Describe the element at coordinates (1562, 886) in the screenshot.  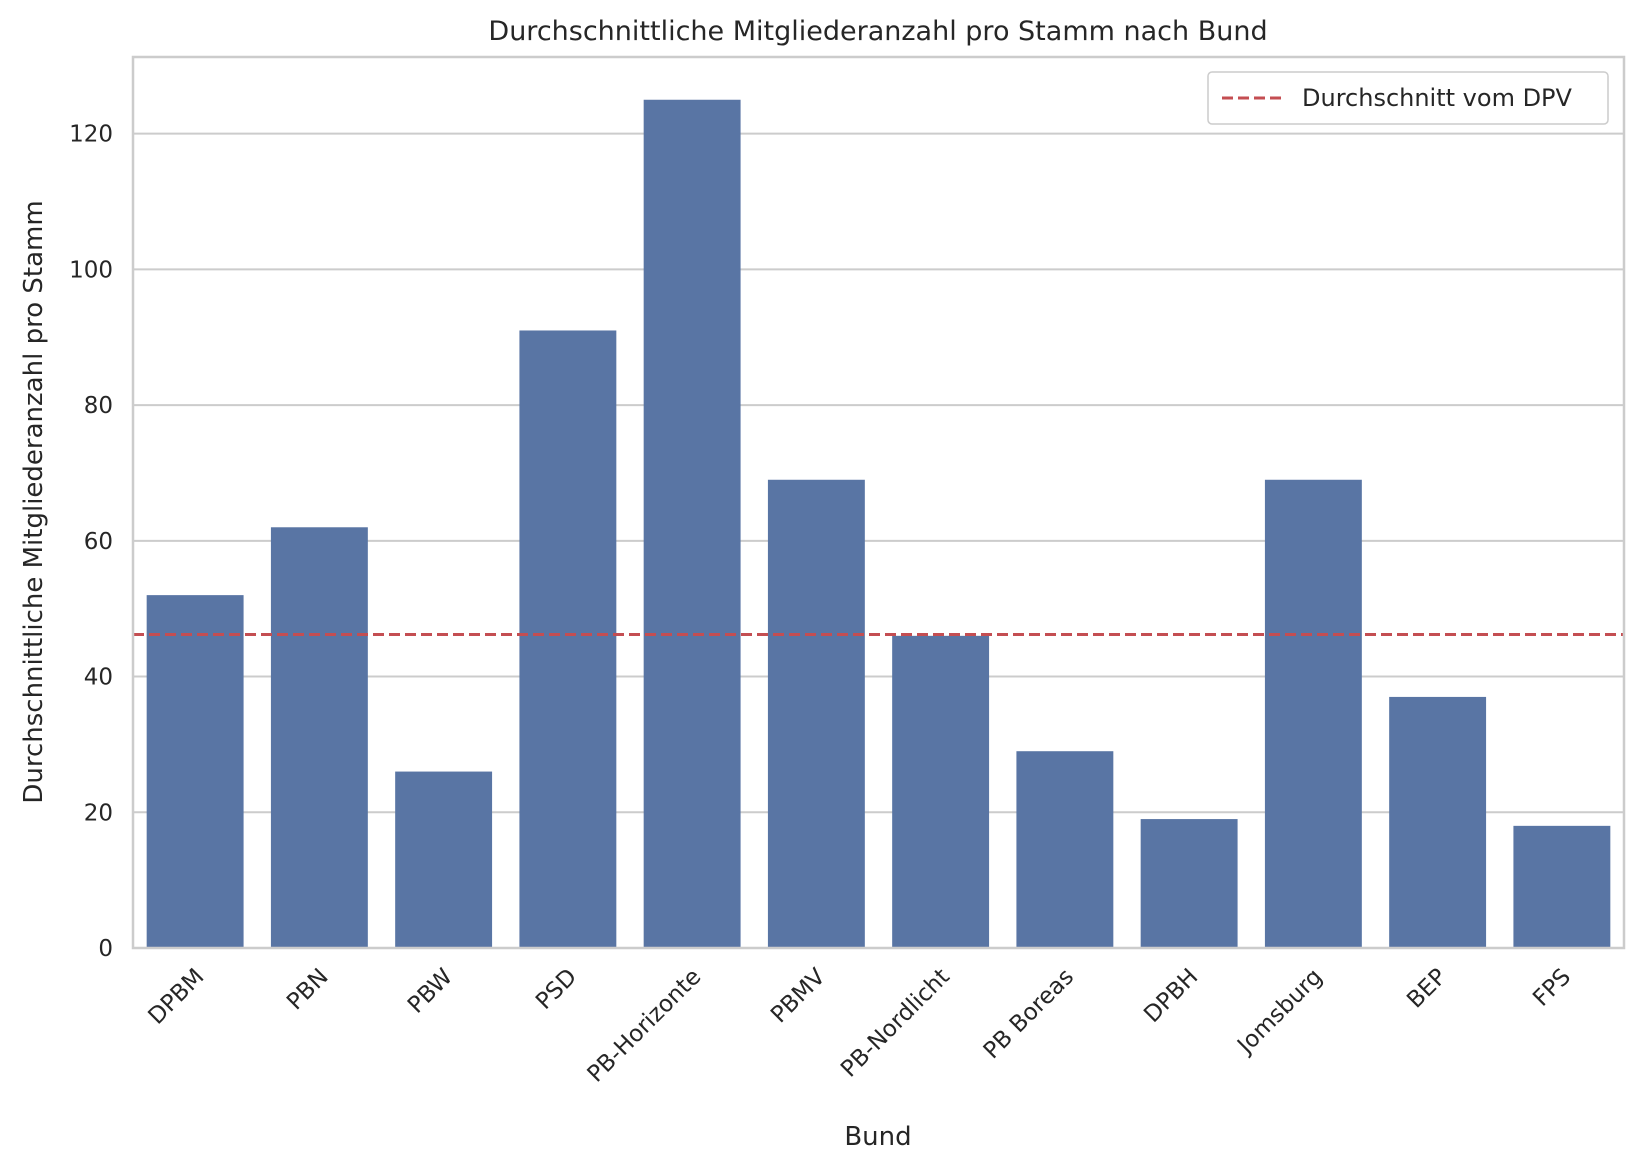
I see `bar-fps` at that location.